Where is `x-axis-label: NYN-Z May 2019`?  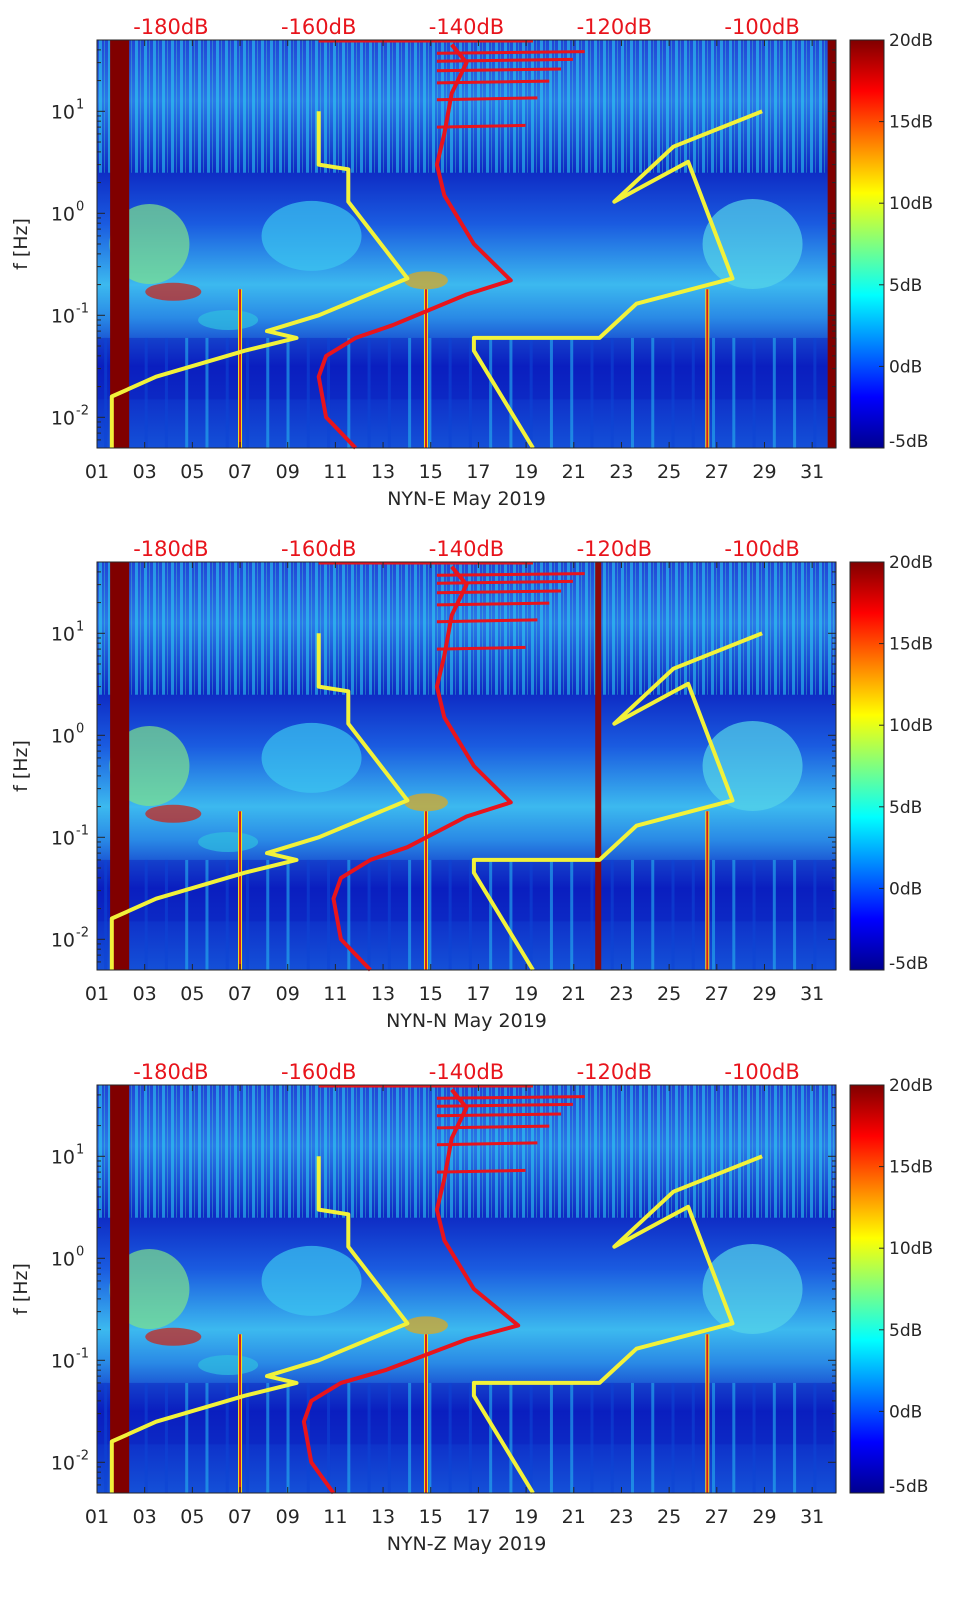
x-axis-label: NYN-Z May 2019 is located at coordinates (467, 1544).